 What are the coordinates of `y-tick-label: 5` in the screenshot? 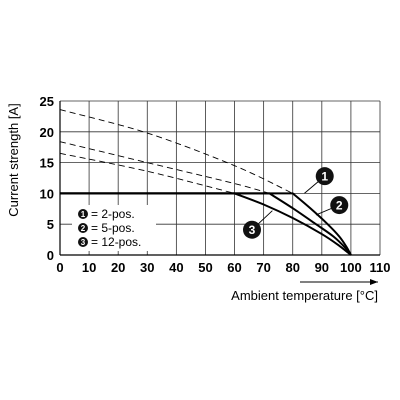 It's located at (50, 224).